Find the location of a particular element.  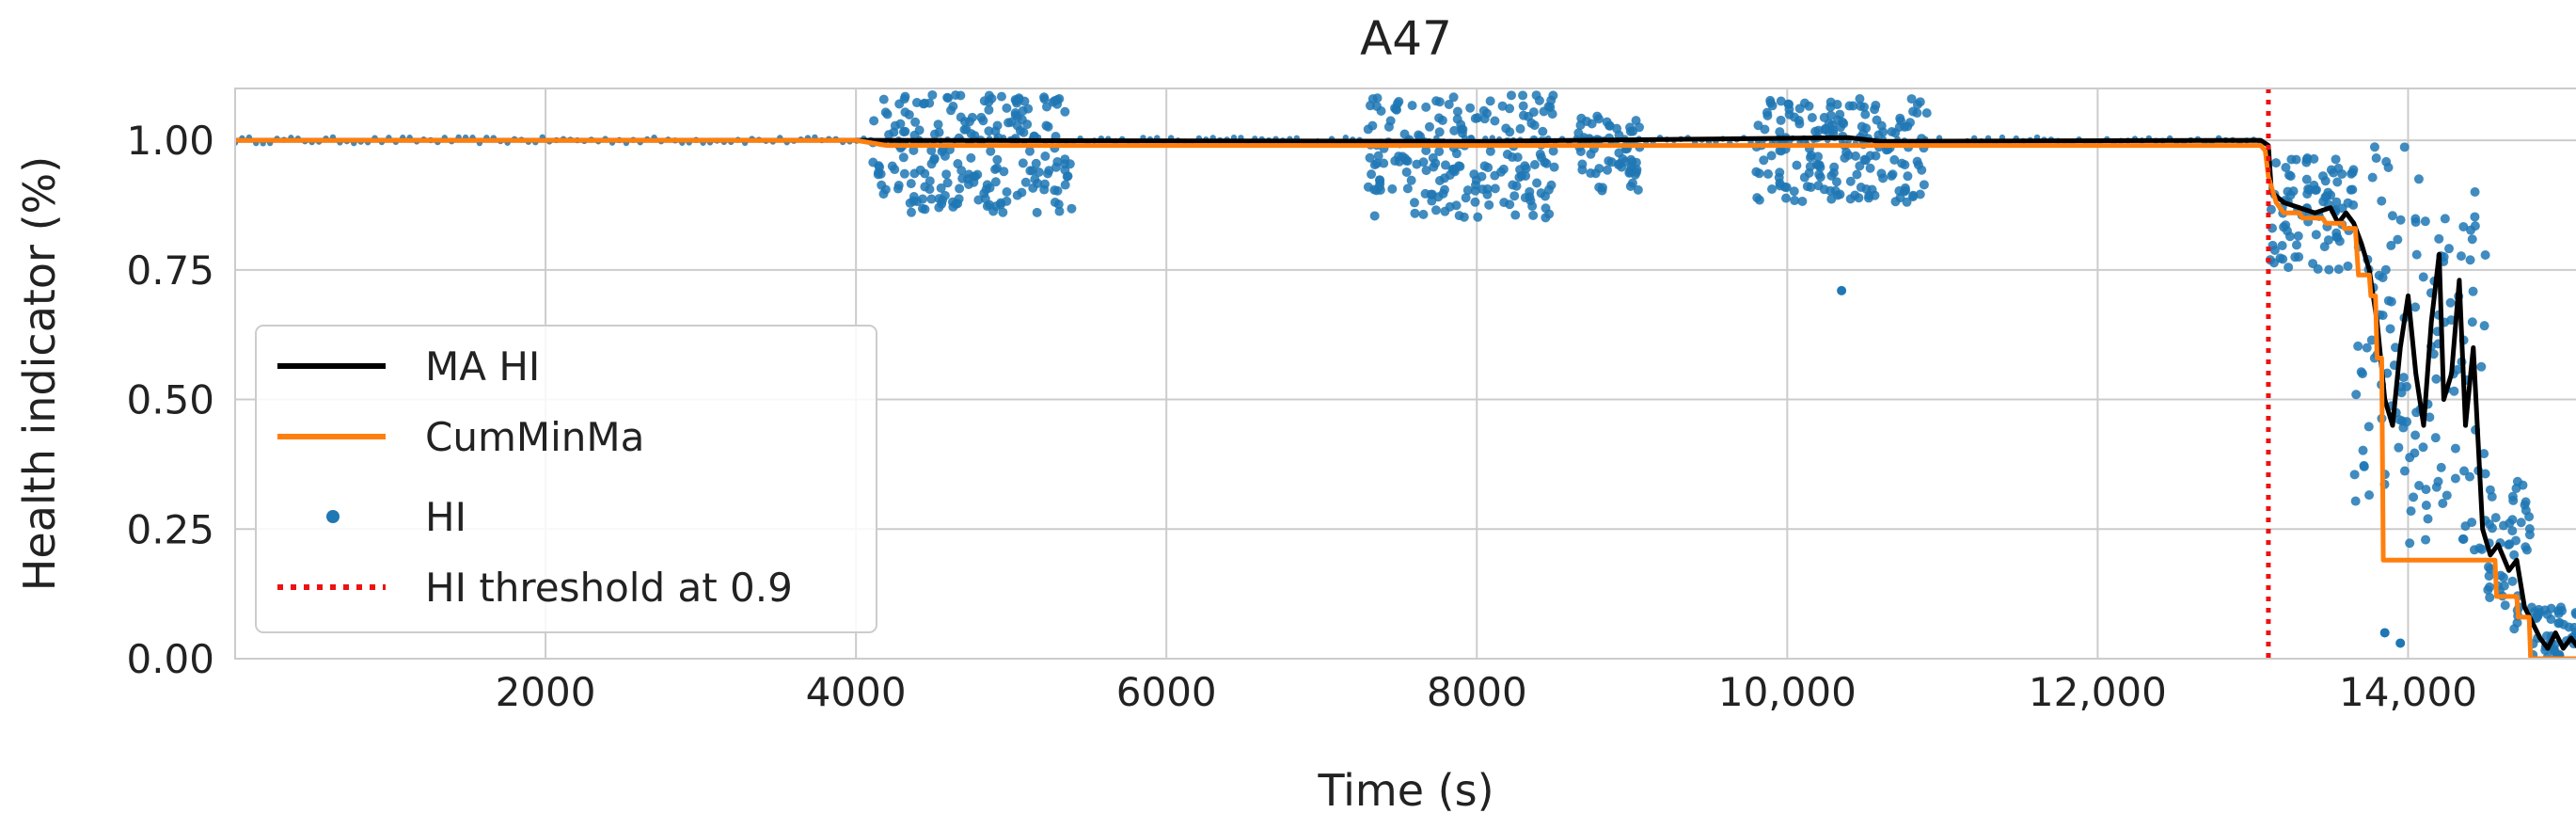

chart-title: A47 is located at coordinates (1406, 38).